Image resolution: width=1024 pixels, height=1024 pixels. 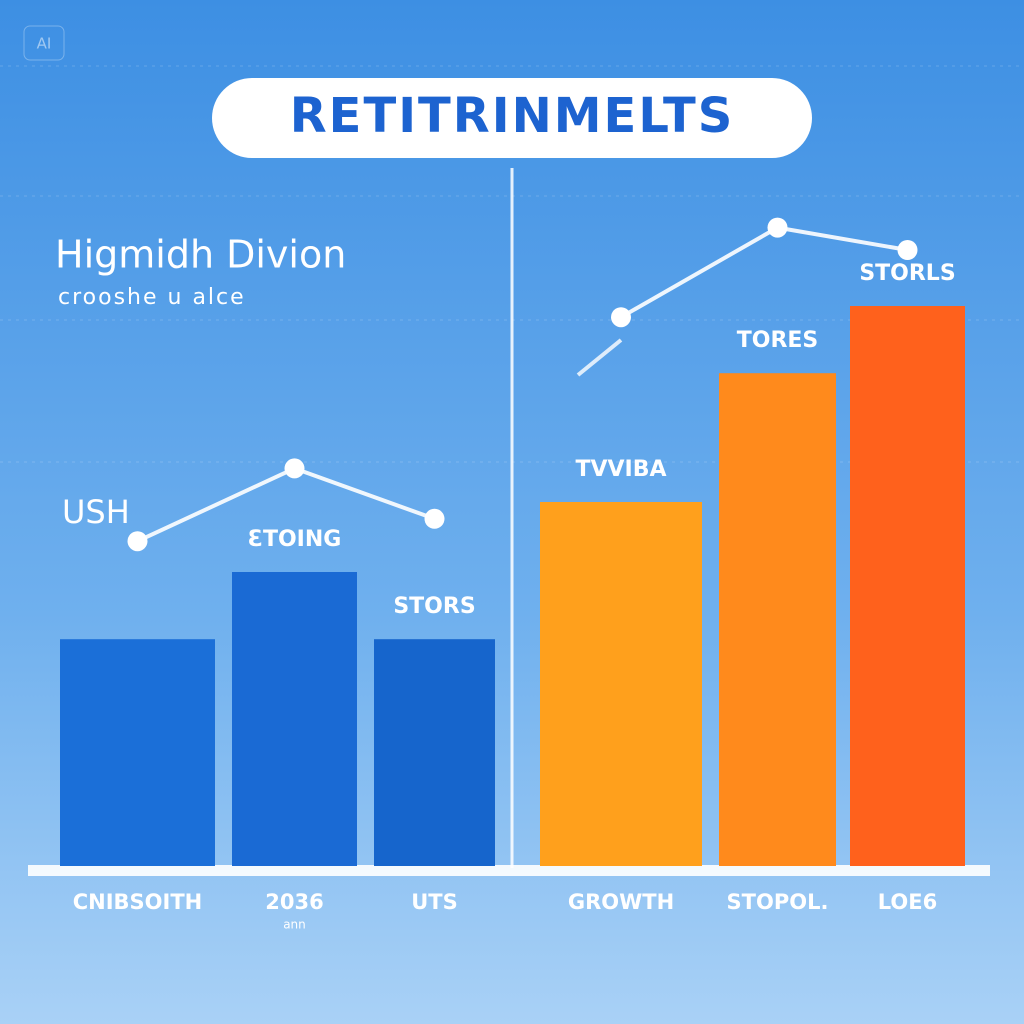 I want to click on x-tick-sublabel: ann, so click(x=294, y=925).